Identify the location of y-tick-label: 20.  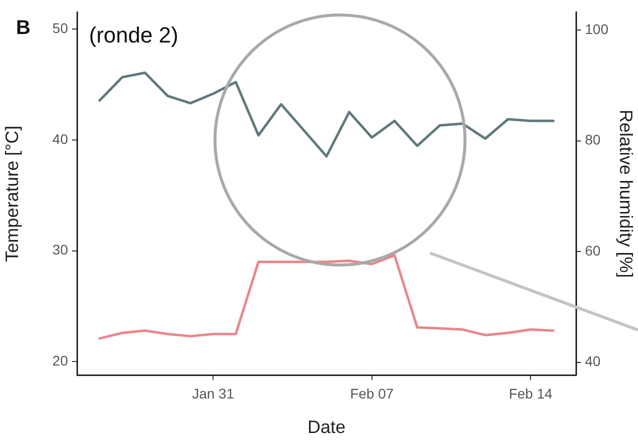
(60, 360).